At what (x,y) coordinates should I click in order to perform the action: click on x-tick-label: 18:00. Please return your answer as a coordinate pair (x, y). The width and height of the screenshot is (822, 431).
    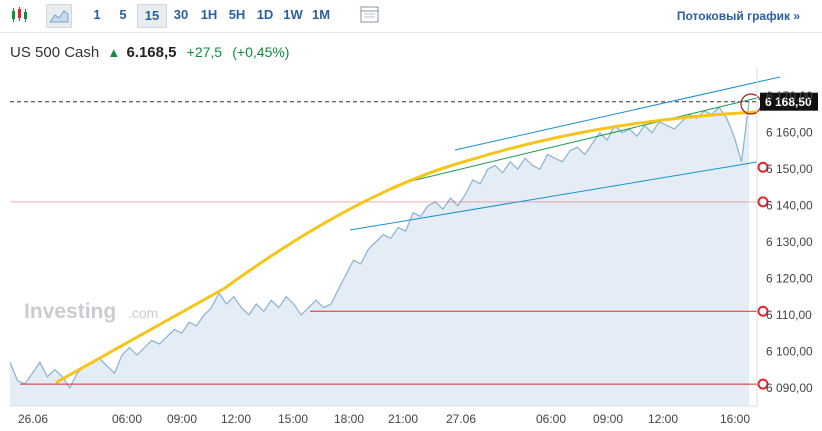
    Looking at the image, I should click on (349, 419).